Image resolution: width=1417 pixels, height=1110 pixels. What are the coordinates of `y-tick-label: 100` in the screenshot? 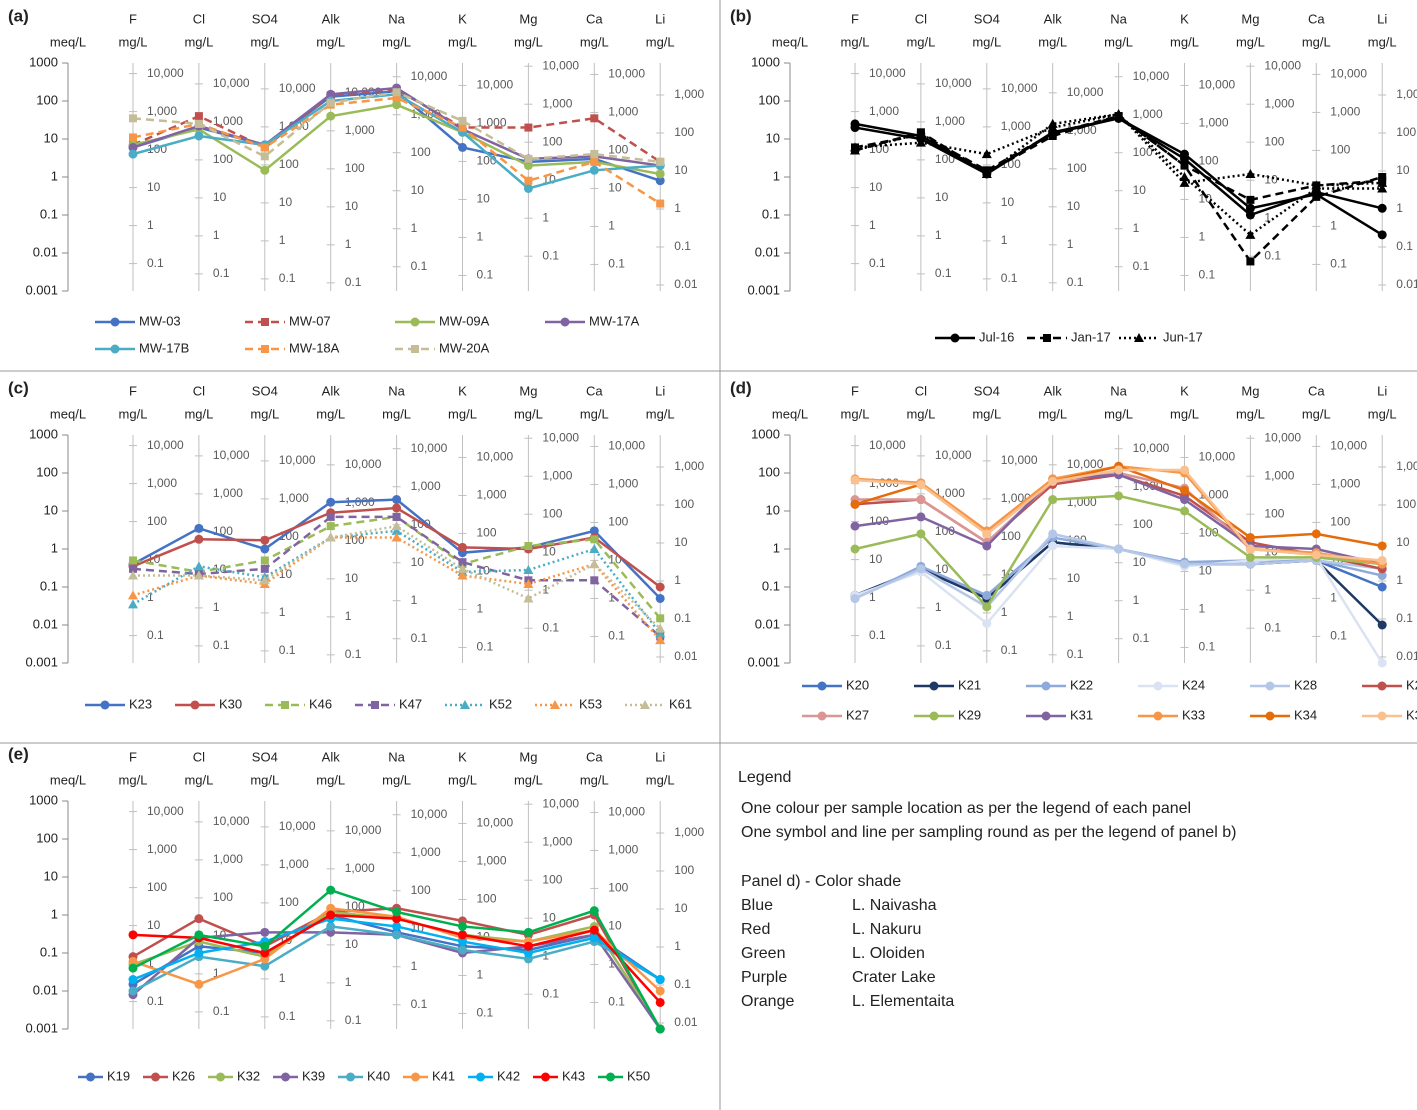 It's located at (47, 99).